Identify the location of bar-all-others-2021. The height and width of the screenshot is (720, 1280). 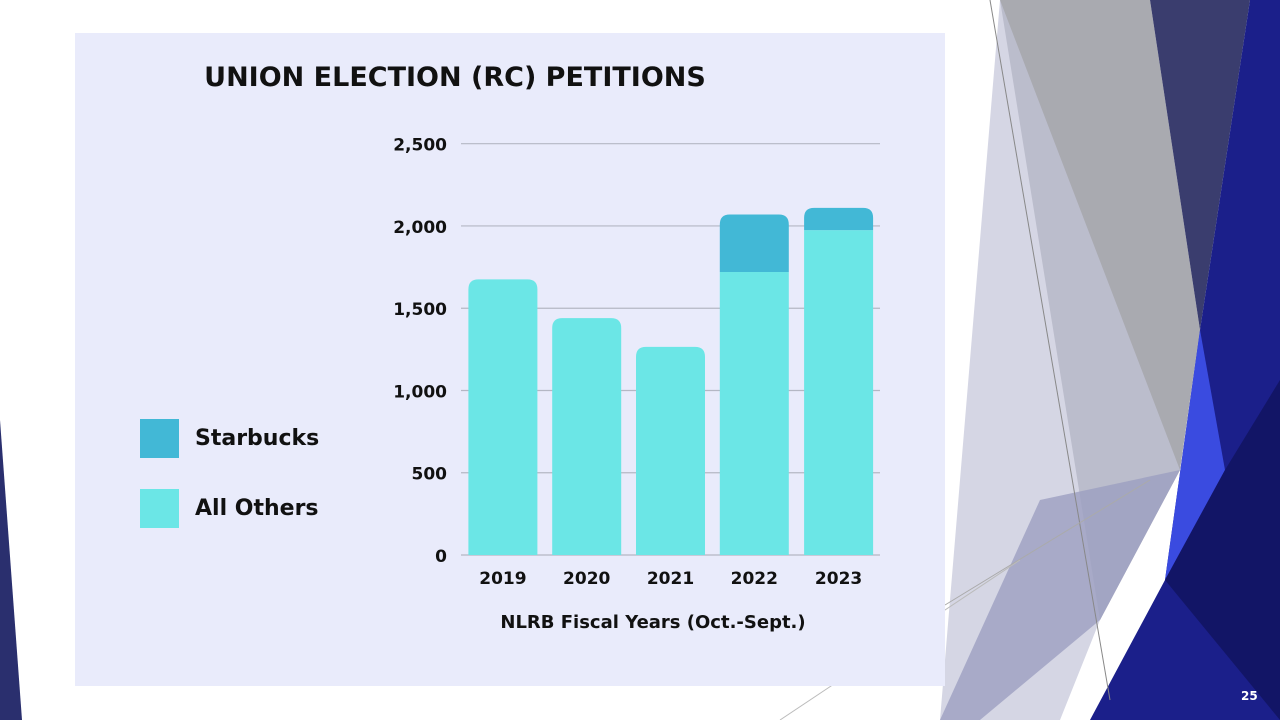
(670, 450).